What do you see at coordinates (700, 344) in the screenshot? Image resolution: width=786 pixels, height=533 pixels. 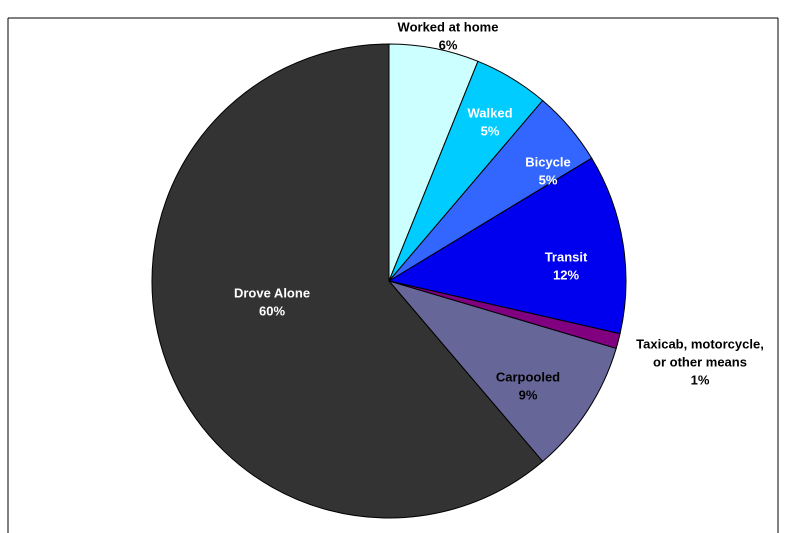 I see `data-label-category: Taxicab, motorcycle,` at bounding box center [700, 344].